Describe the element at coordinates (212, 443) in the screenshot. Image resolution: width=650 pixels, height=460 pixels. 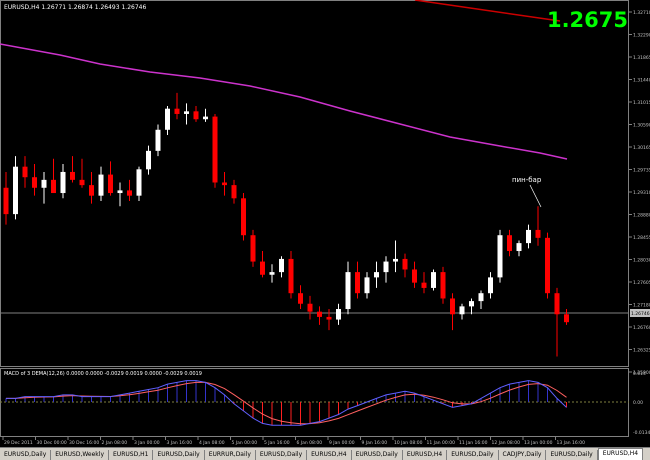
I see `time-tick-label: 4 Jan 08:00` at that location.